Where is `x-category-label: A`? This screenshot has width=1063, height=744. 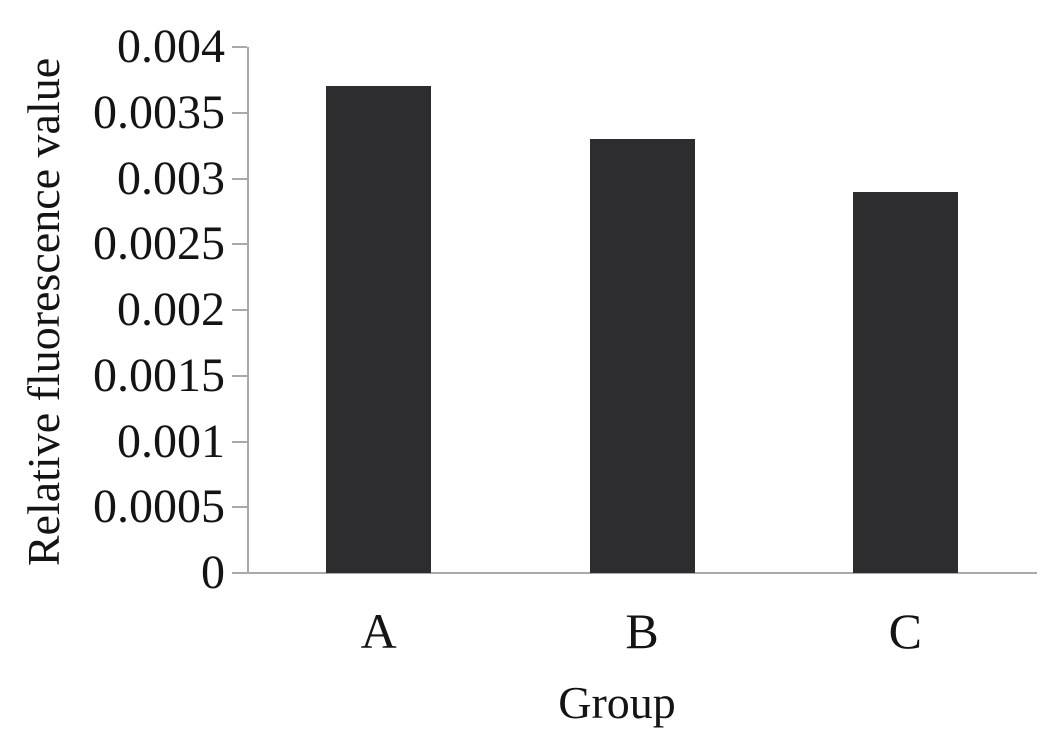
x-category-label: A is located at coordinates (378, 631).